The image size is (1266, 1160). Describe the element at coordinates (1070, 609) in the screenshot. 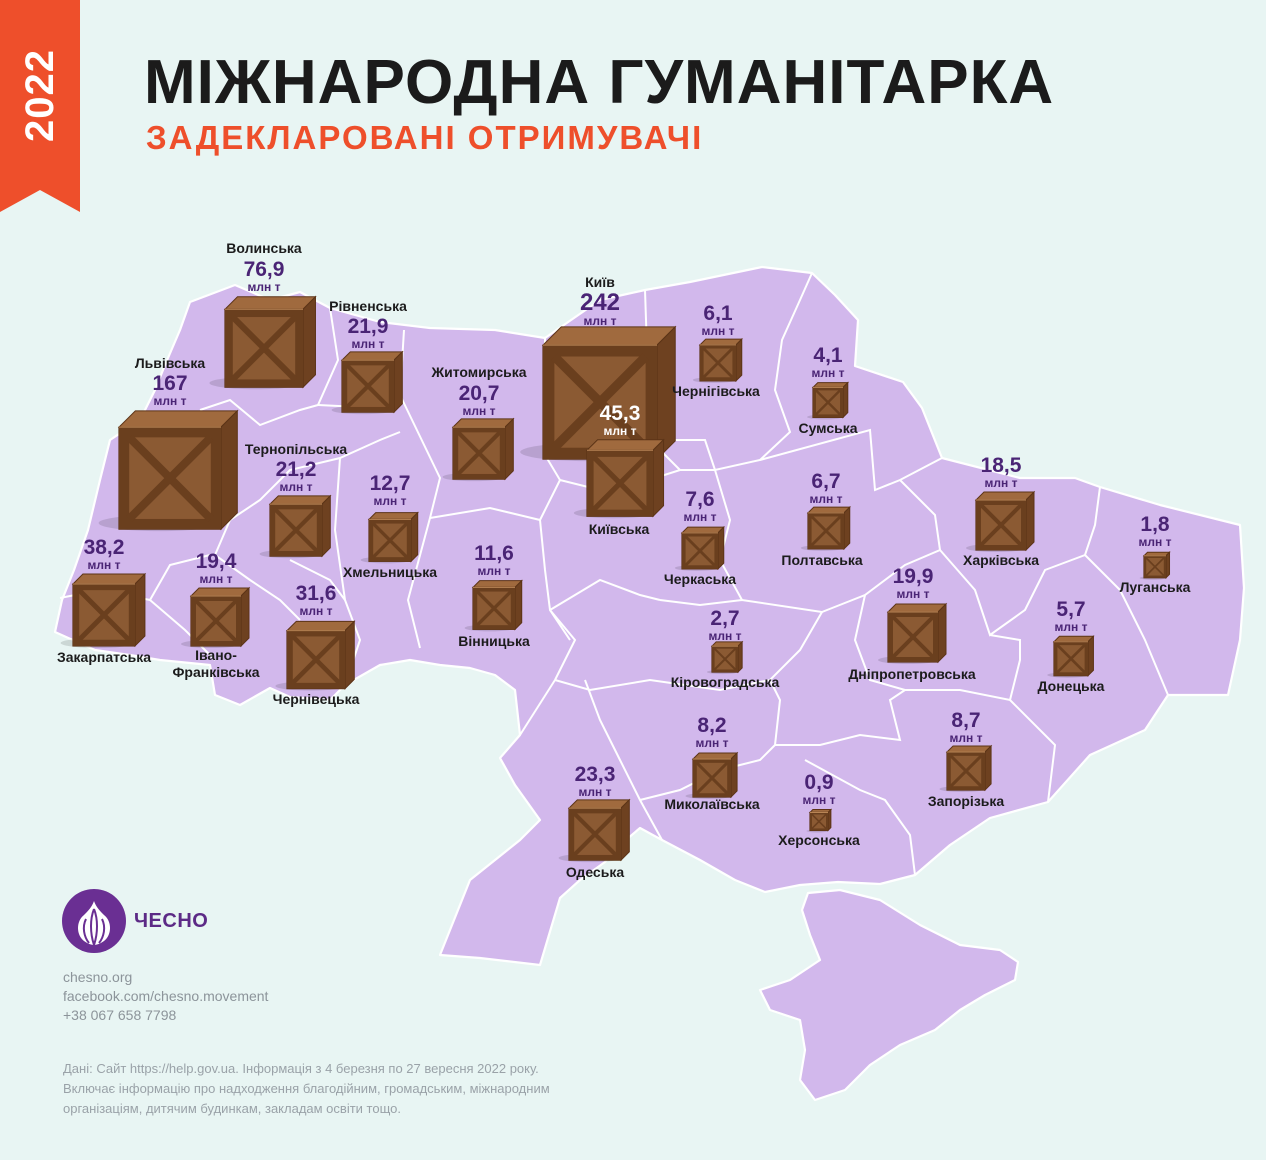

I see `region-value: 5,7` at that location.